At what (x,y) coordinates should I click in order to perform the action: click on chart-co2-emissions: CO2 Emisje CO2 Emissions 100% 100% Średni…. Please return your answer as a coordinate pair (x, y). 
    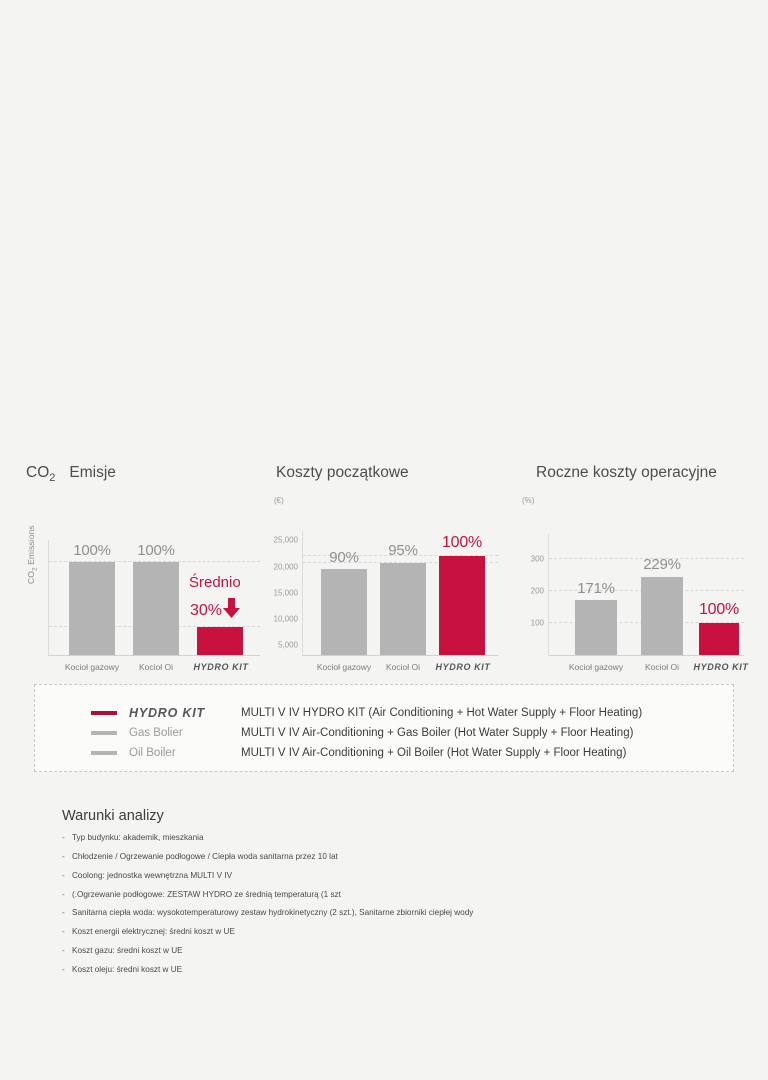
    Looking at the image, I should click on (142, 567).